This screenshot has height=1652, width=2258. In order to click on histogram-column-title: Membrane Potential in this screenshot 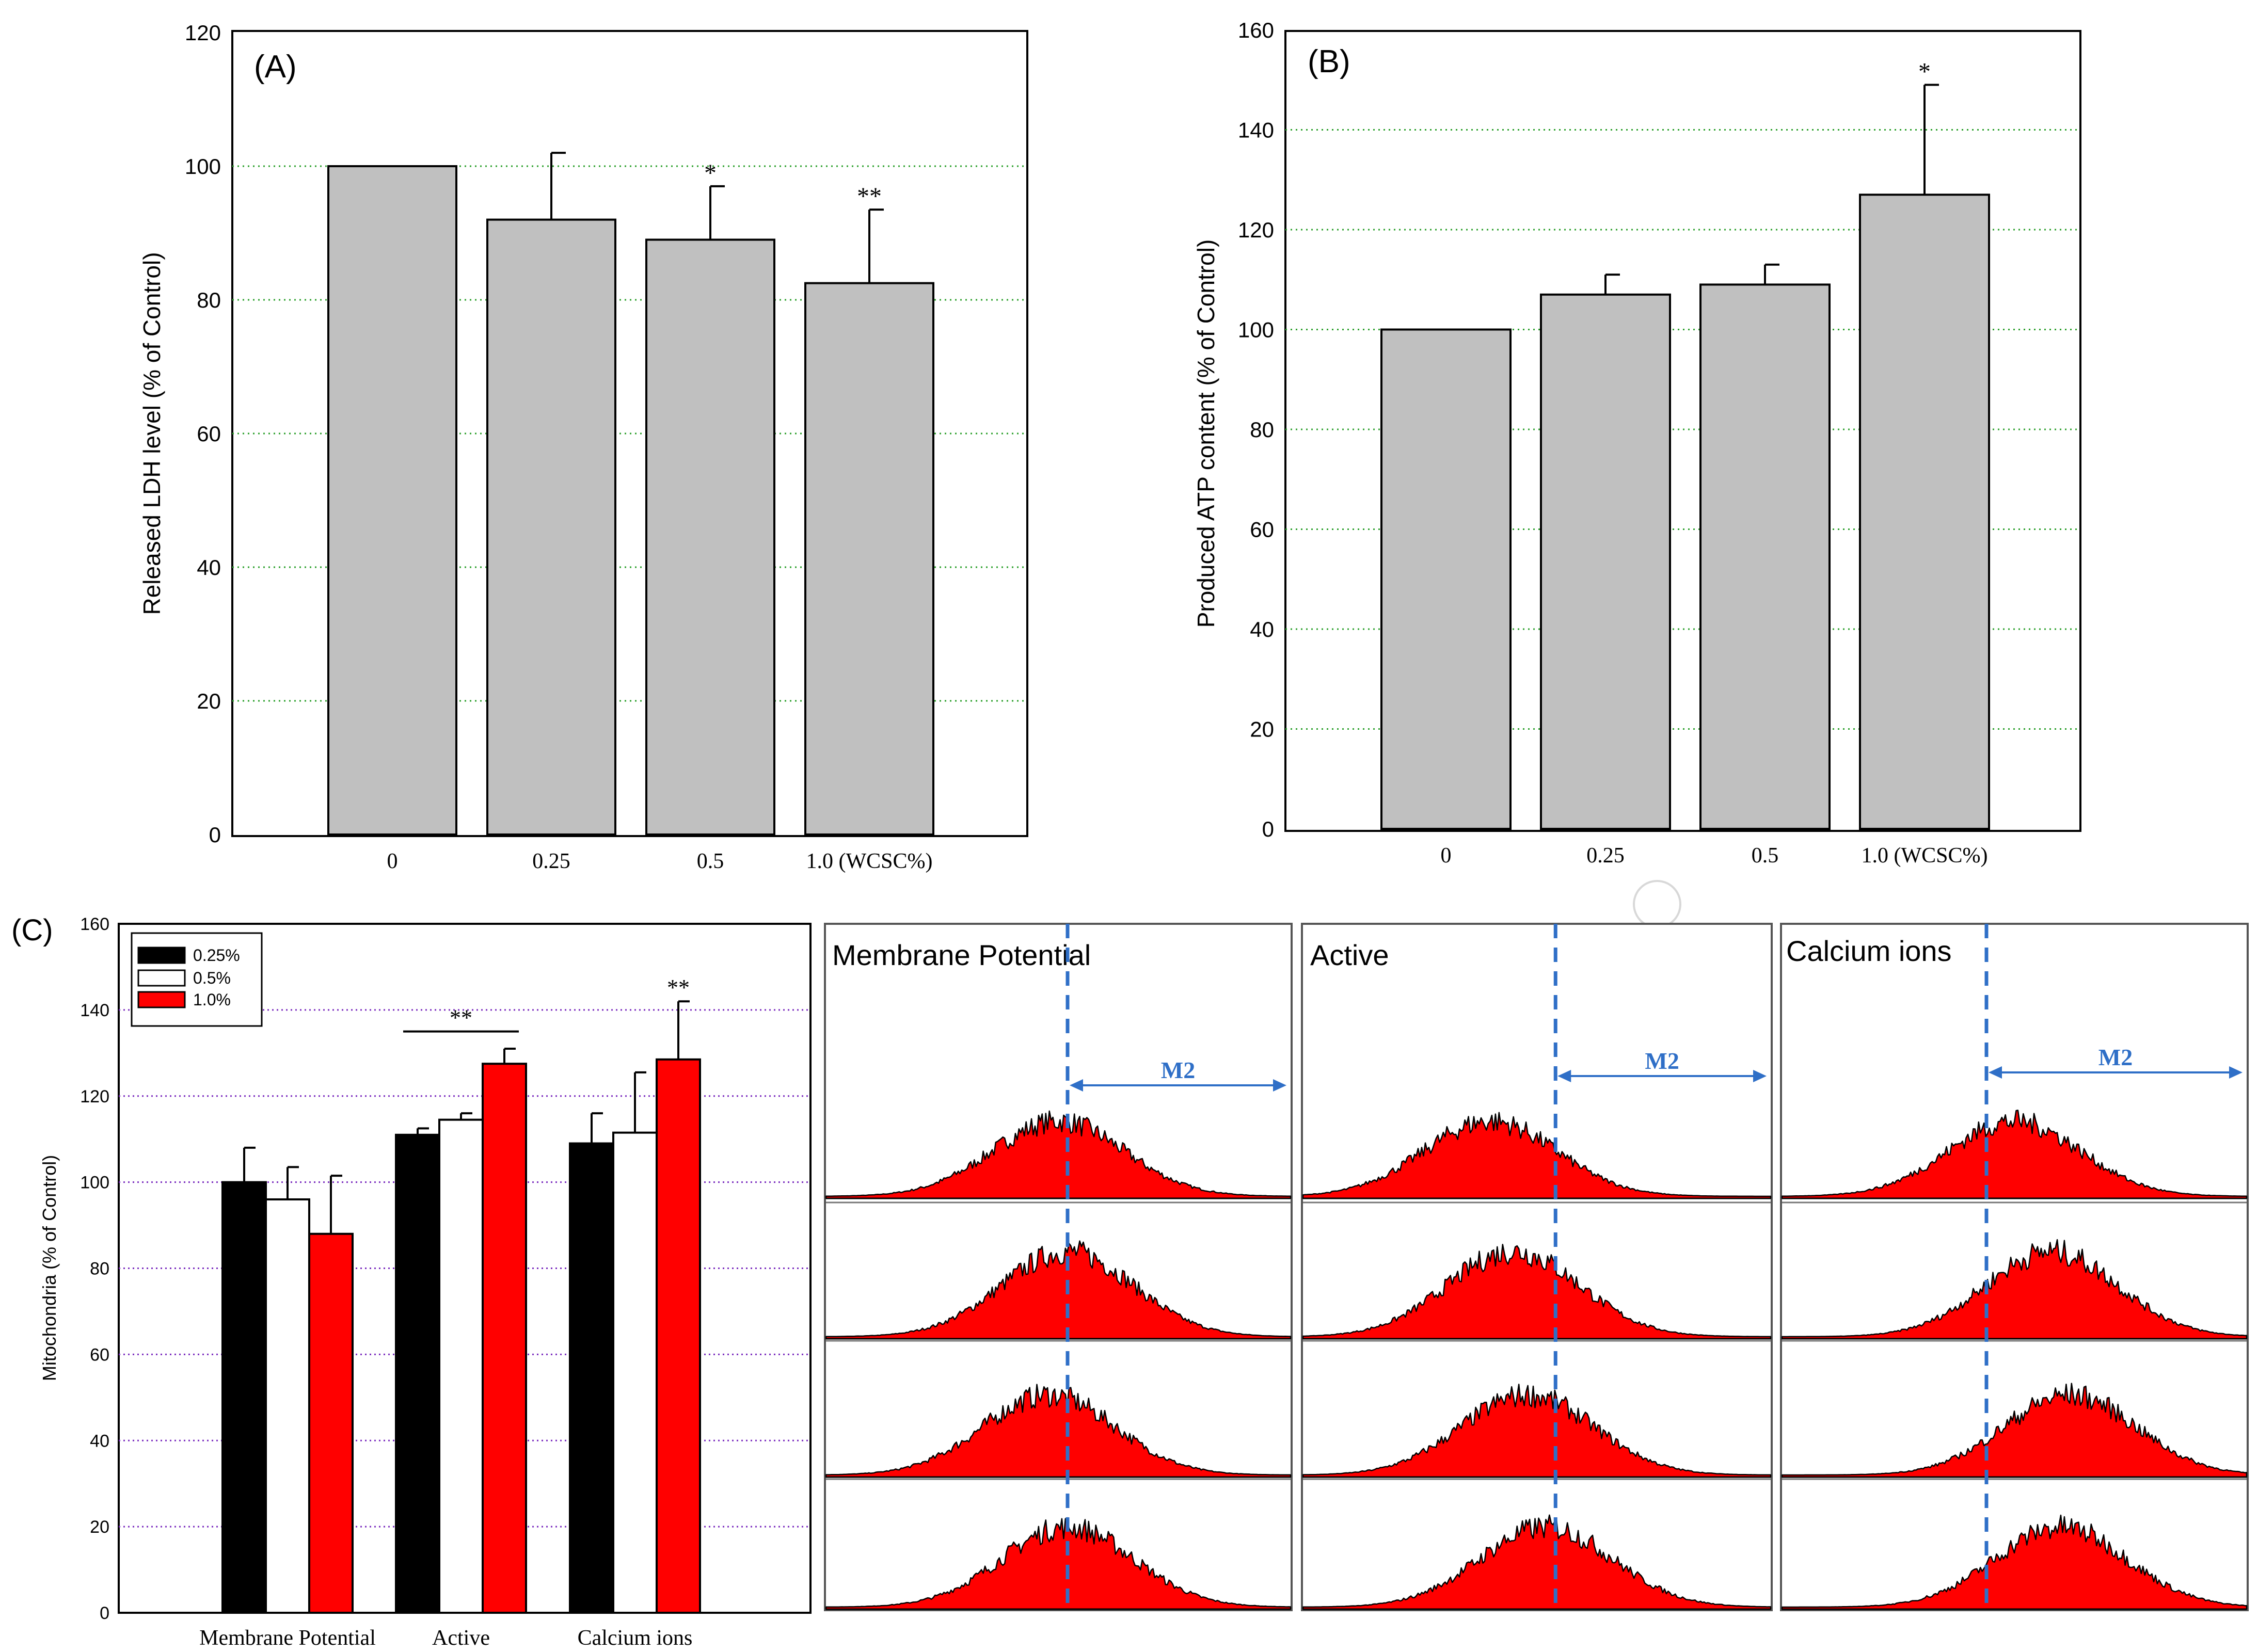, I will do `click(961, 955)`.